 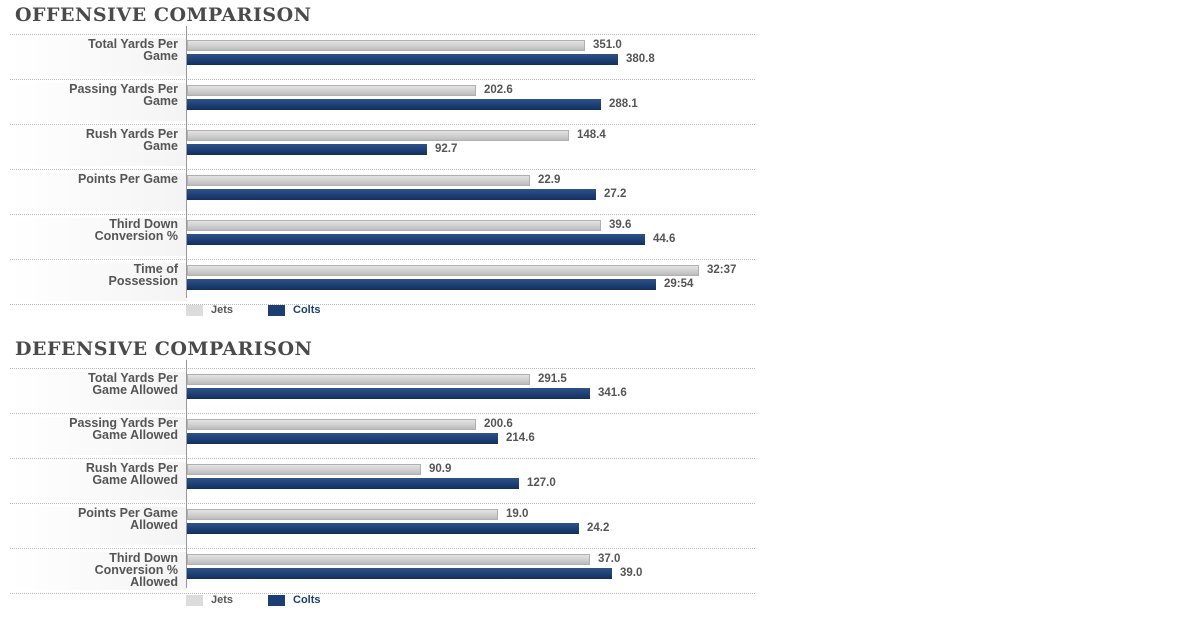 I want to click on category-label: Rush Yards Per Game Allowed, so click(x=98, y=481).